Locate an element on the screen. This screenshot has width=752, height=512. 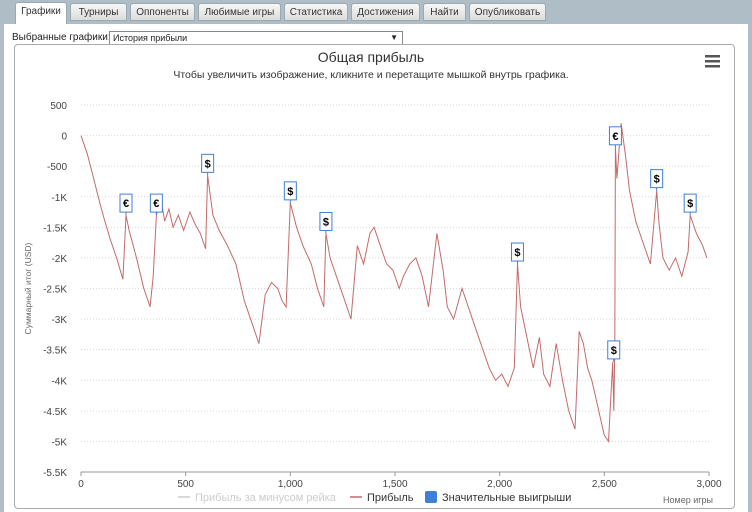
x-axis-label: Номер игры is located at coordinates (688, 500).